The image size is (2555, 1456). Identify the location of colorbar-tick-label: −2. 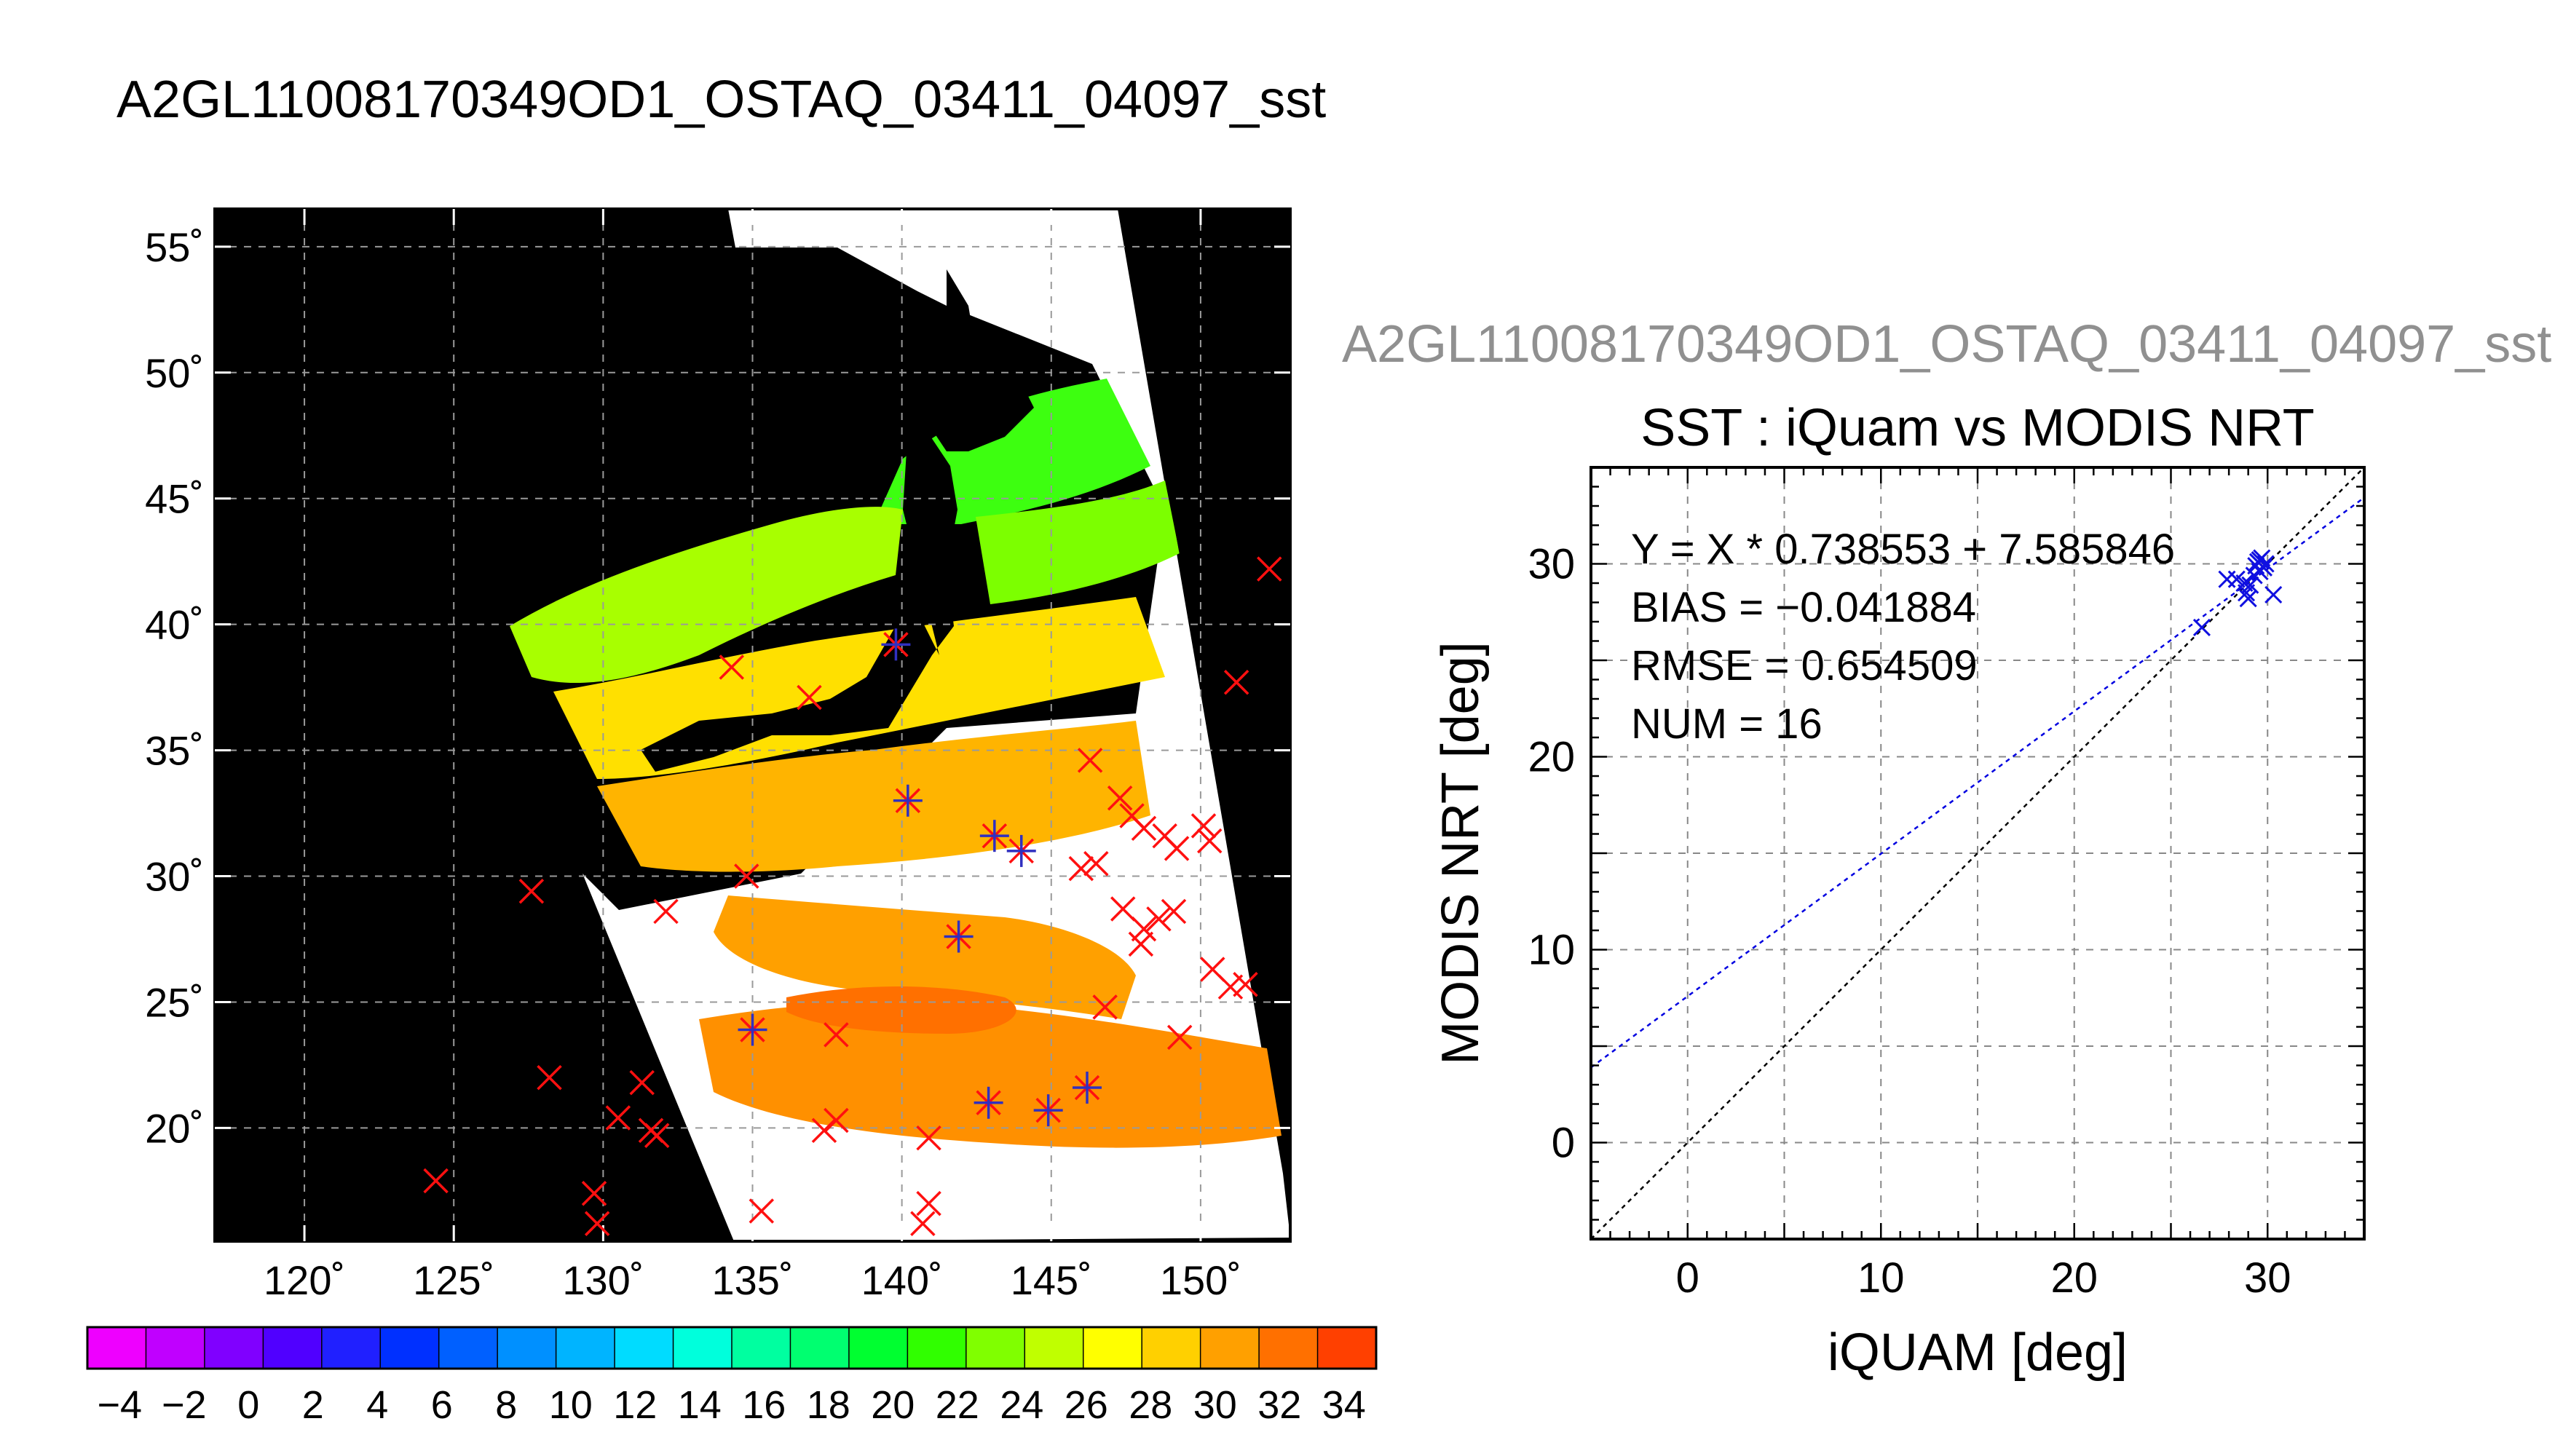
(184, 1405).